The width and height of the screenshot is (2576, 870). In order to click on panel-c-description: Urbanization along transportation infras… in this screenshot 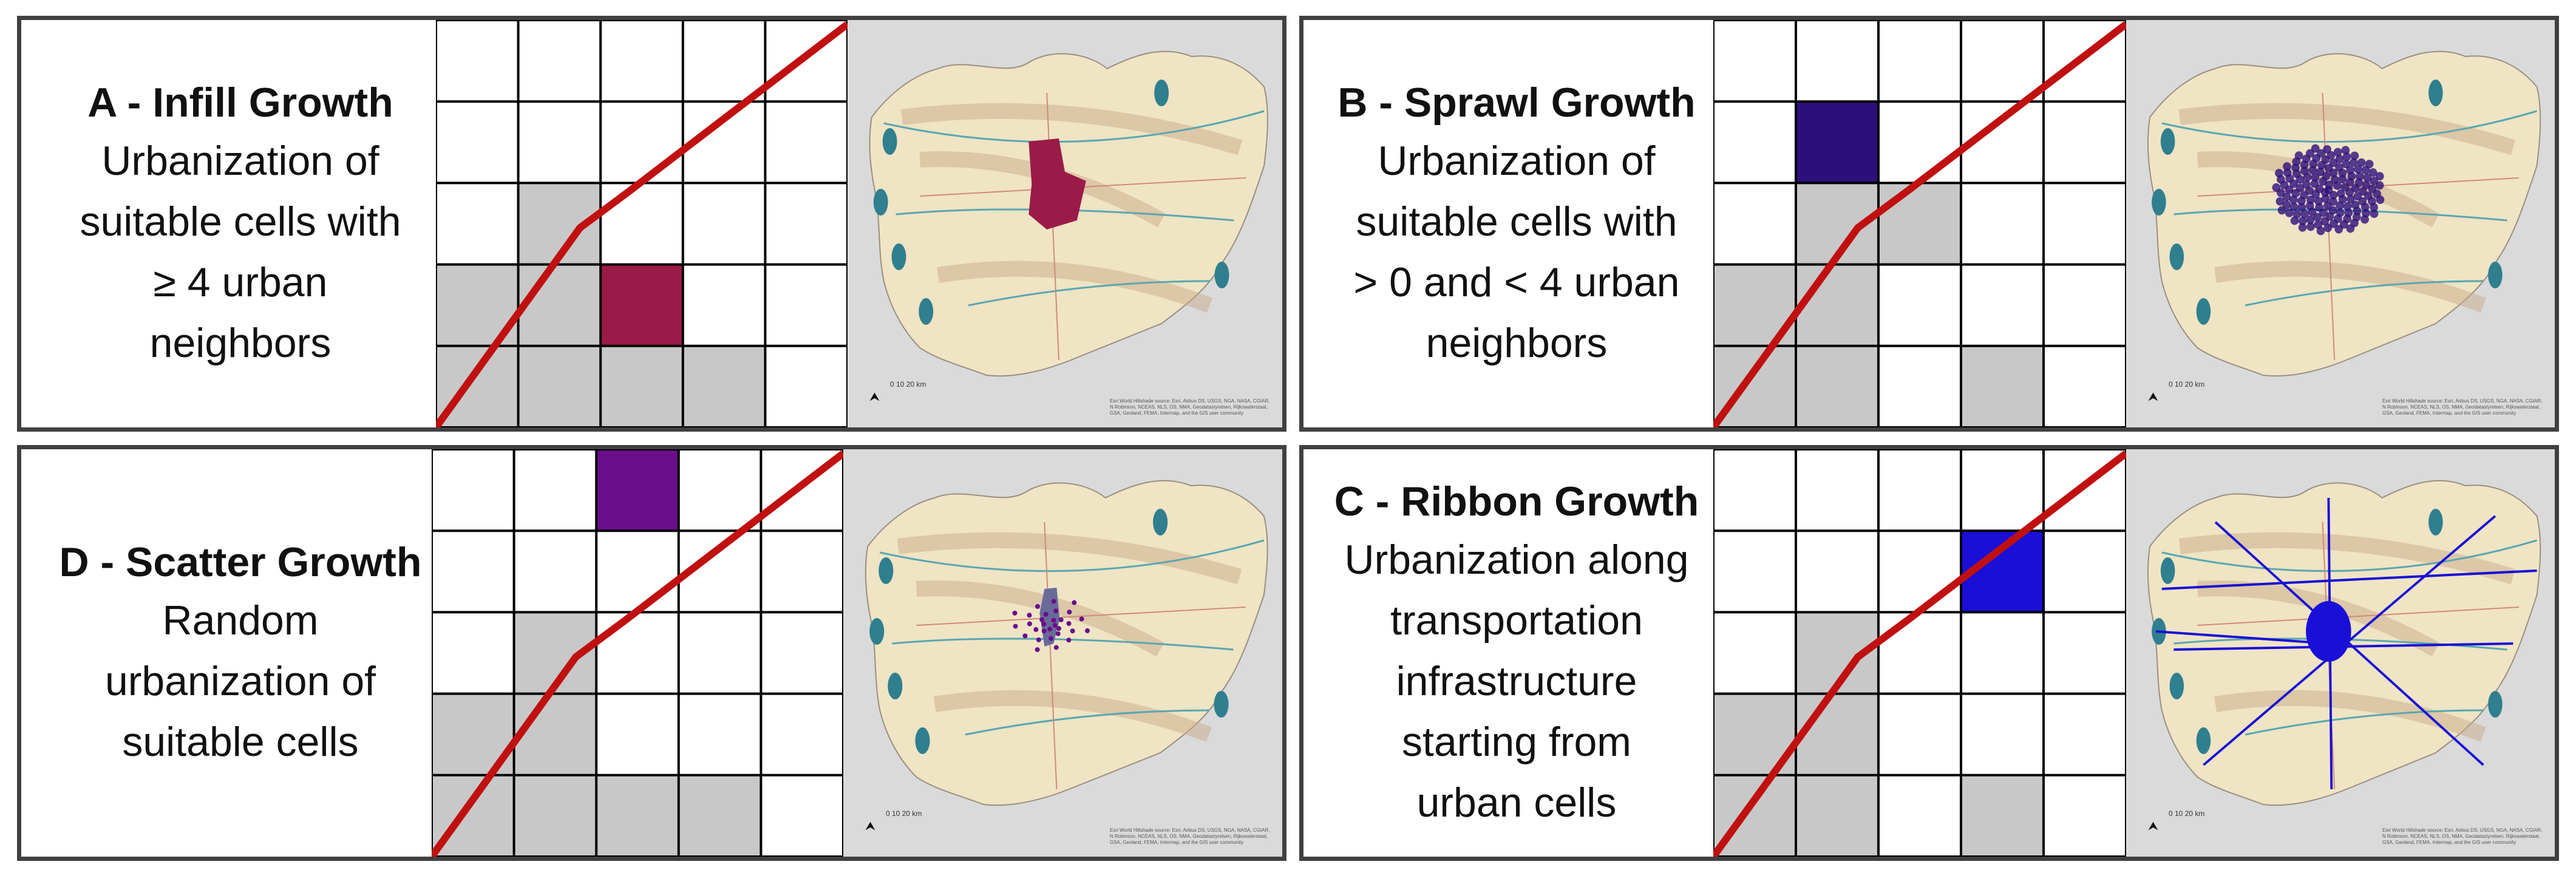, I will do `click(1516, 681)`.